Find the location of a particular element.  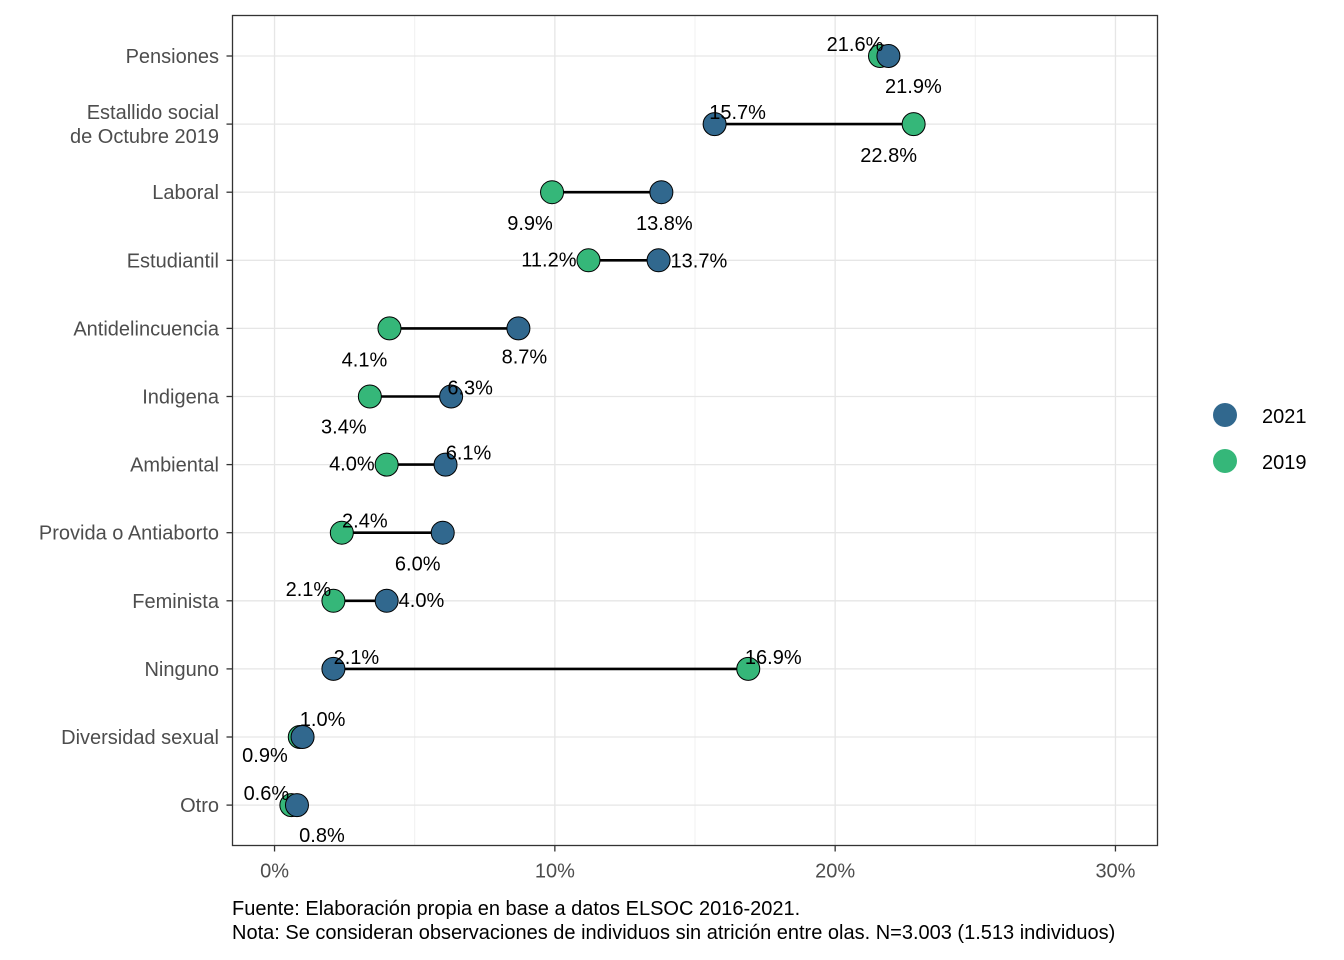

value-label-2019: 4.1% is located at coordinates (365, 360).